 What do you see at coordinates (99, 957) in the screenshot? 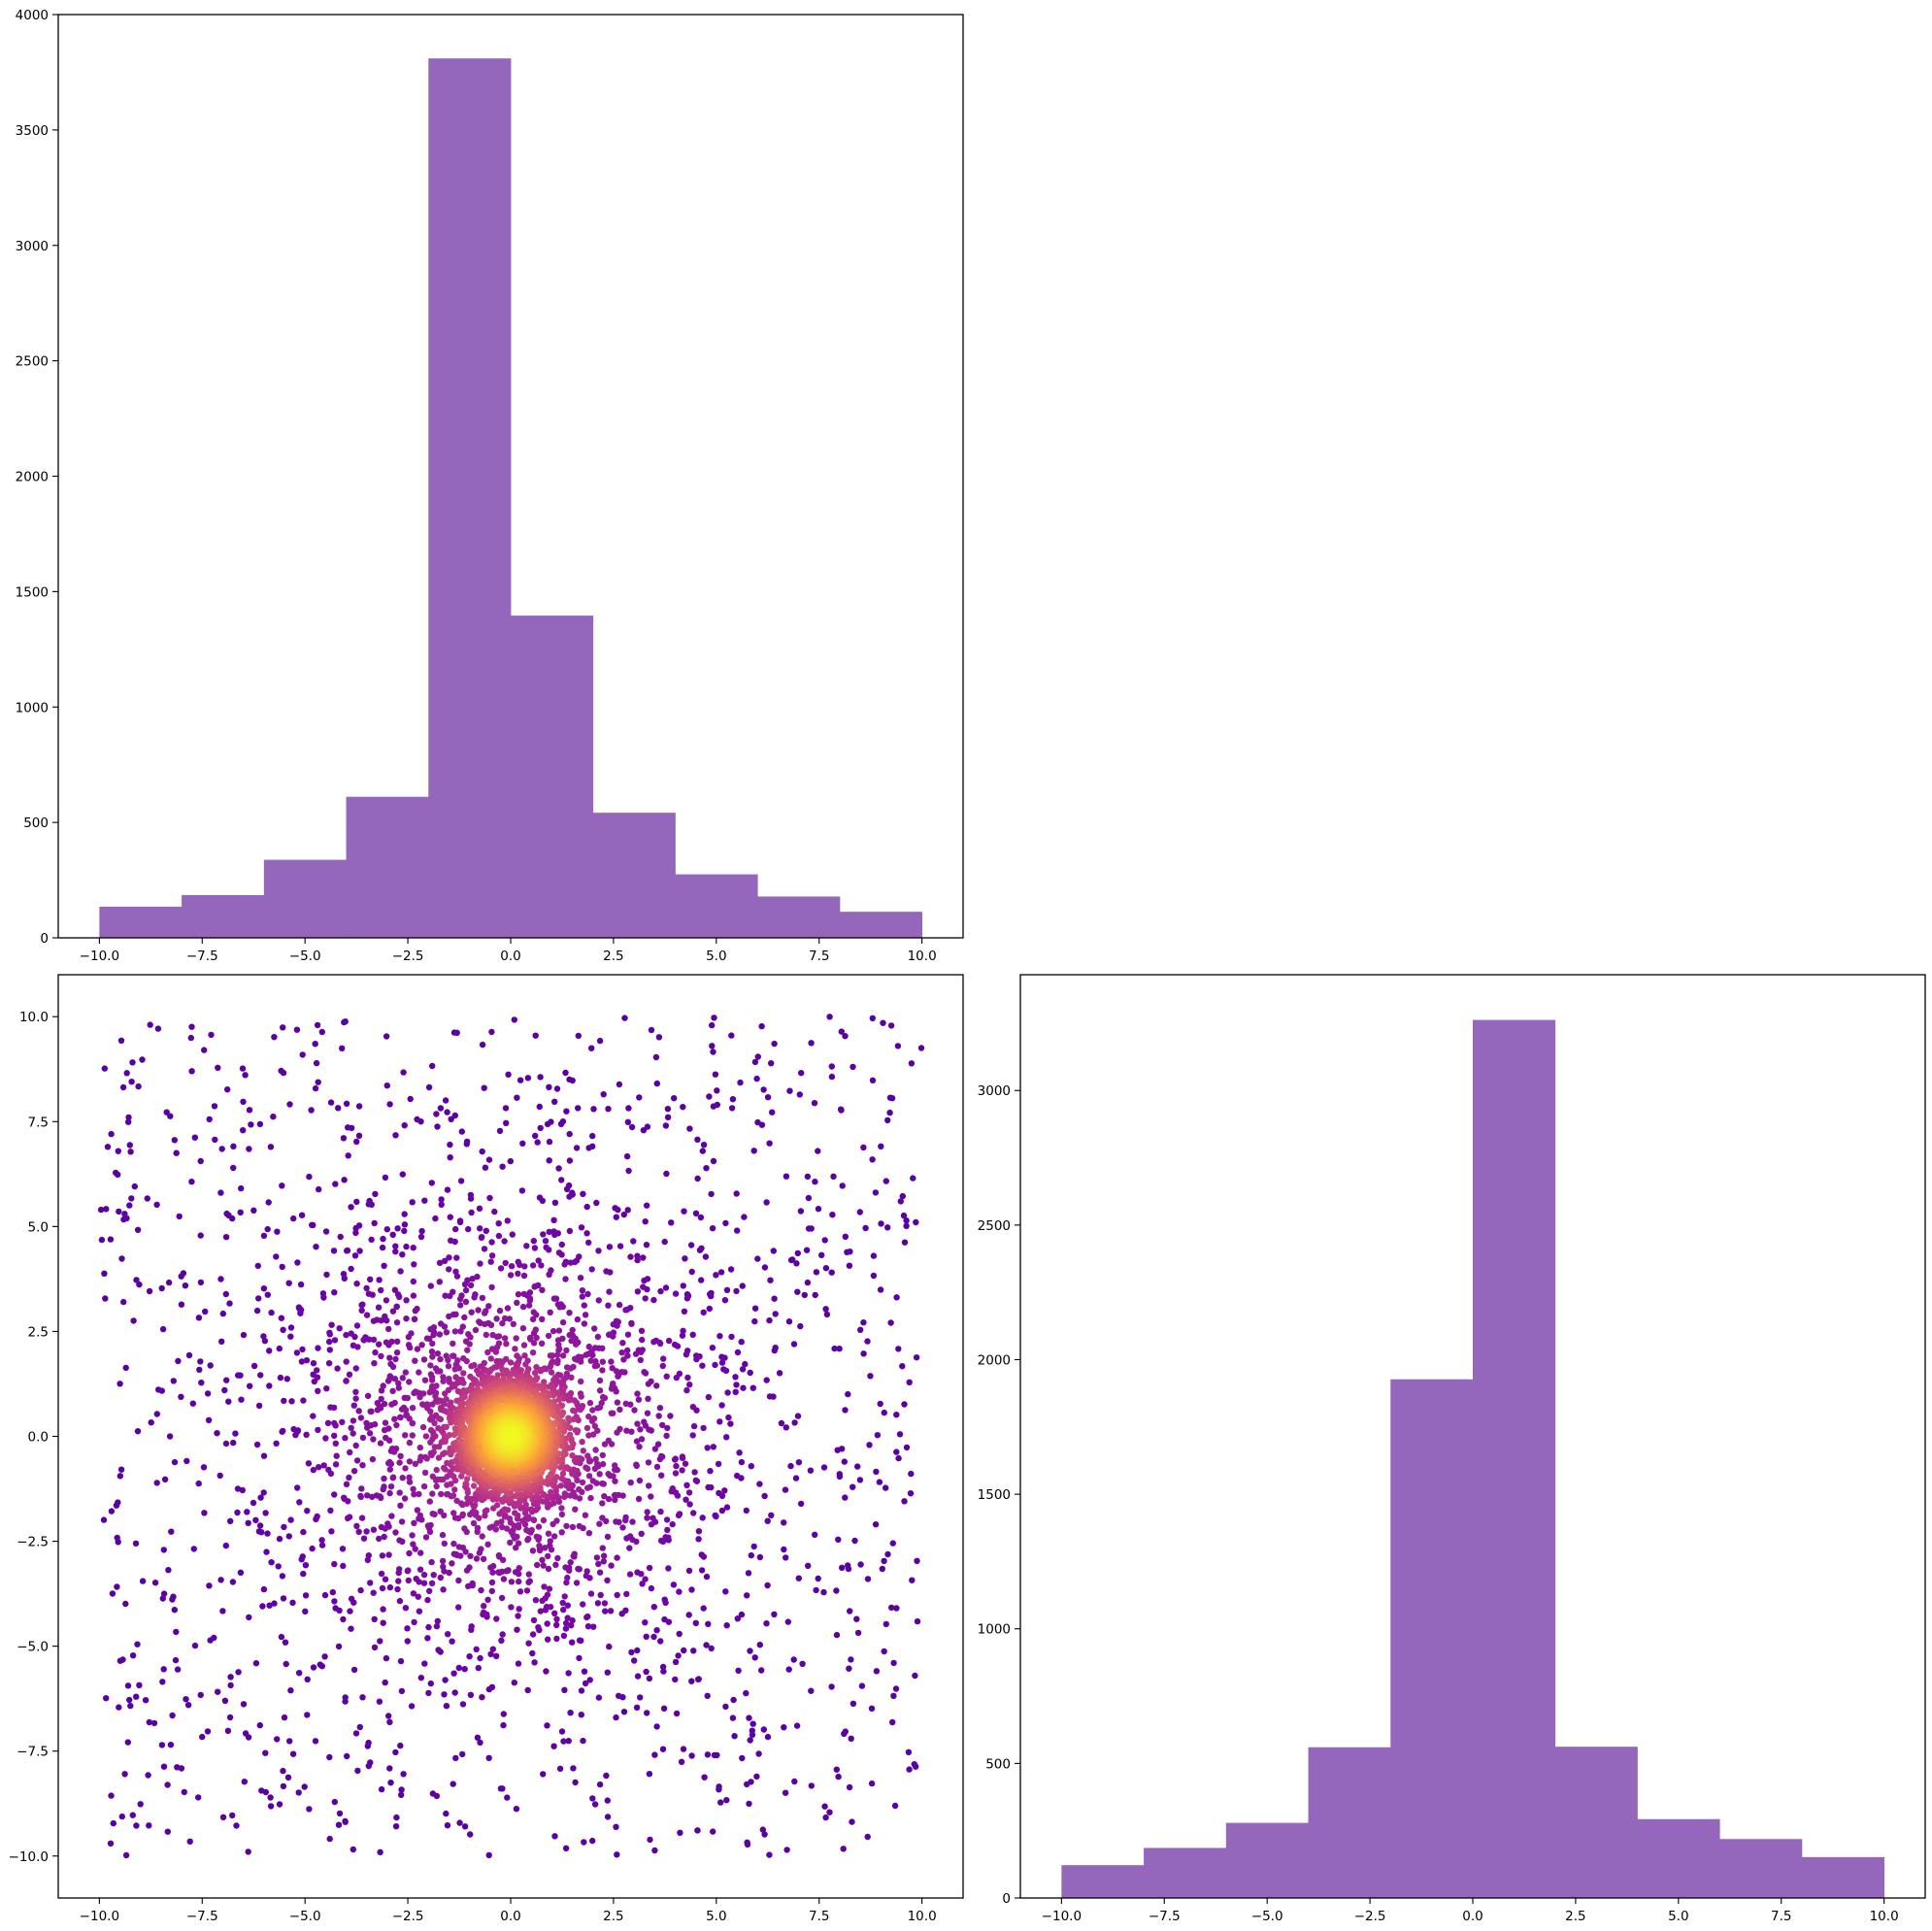
I see `top-left-histogram-xtick-label: −10.0` at bounding box center [99, 957].